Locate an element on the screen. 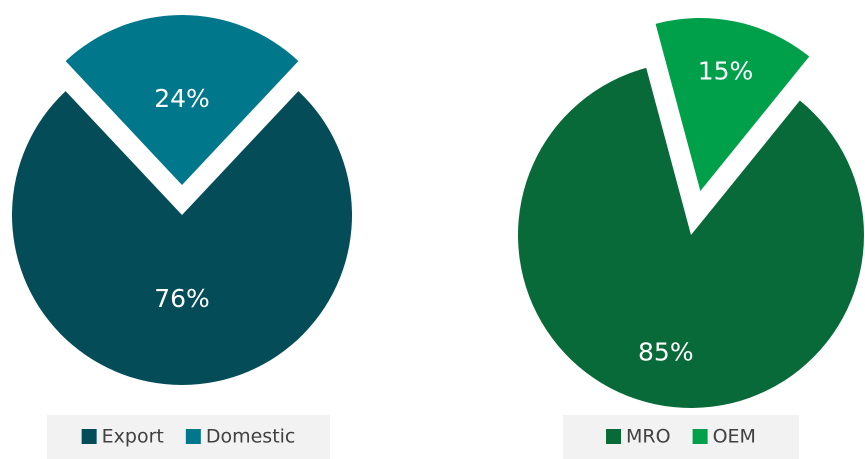 Image resolution: width=865 pixels, height=459 pixels. value-label: 24% is located at coordinates (182, 98).